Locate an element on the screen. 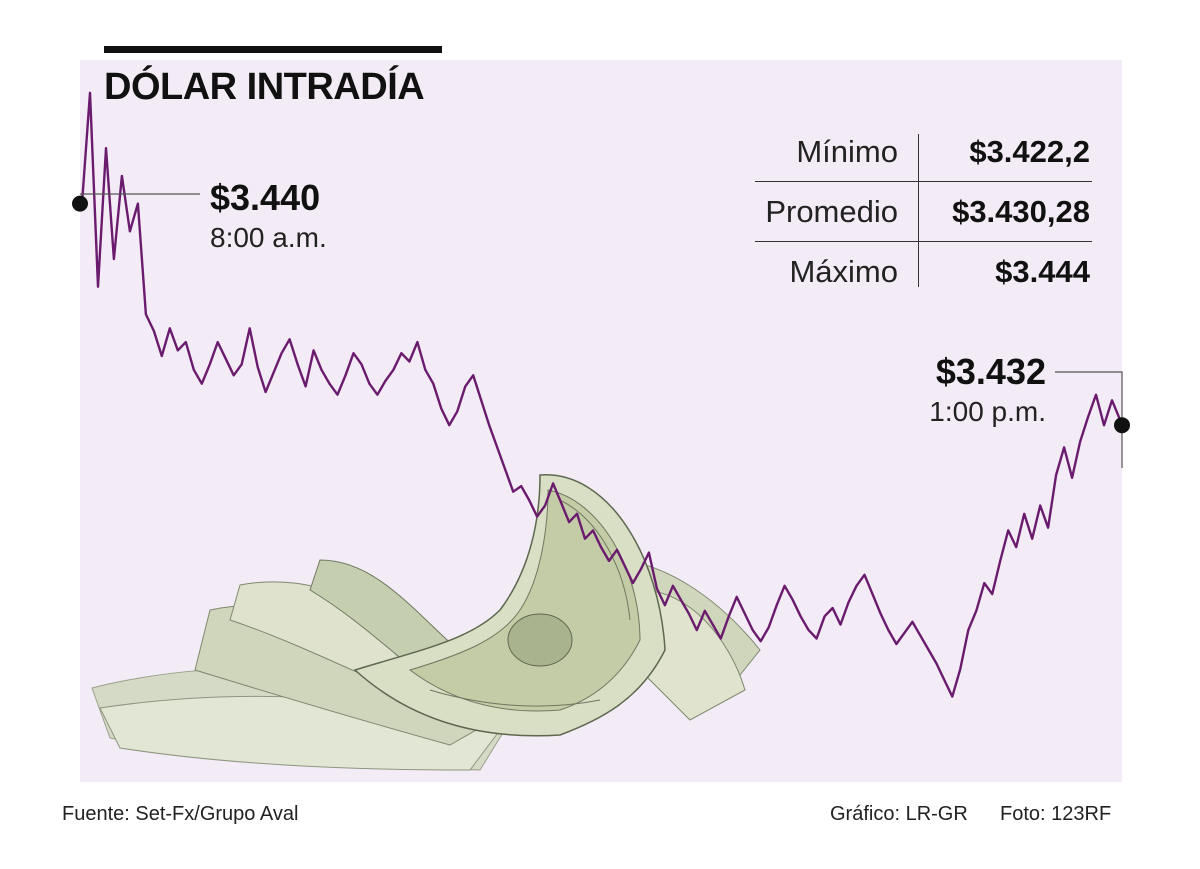 The height and width of the screenshot is (869, 1200). stat-min-label: Mínimo is located at coordinates (847, 151).